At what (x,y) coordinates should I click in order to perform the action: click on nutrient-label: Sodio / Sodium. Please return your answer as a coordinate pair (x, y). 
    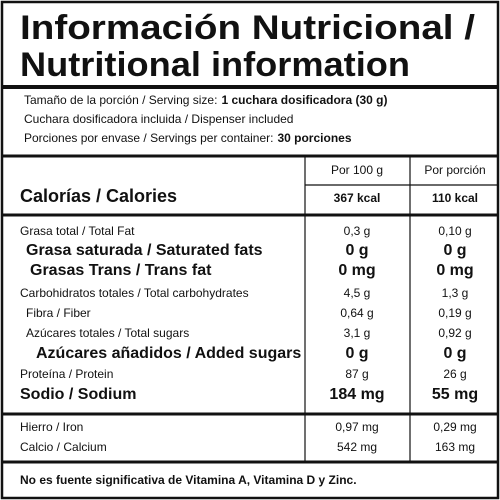
    Looking at the image, I should click on (78, 394).